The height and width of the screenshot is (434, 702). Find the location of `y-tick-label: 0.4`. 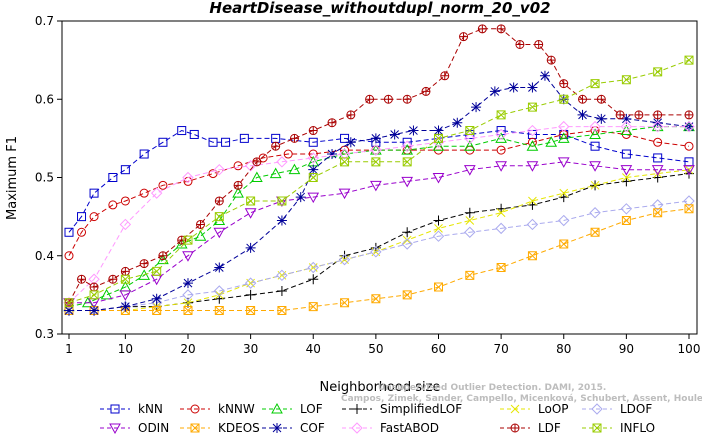

y-tick-label: 0.4 is located at coordinates (44, 256).